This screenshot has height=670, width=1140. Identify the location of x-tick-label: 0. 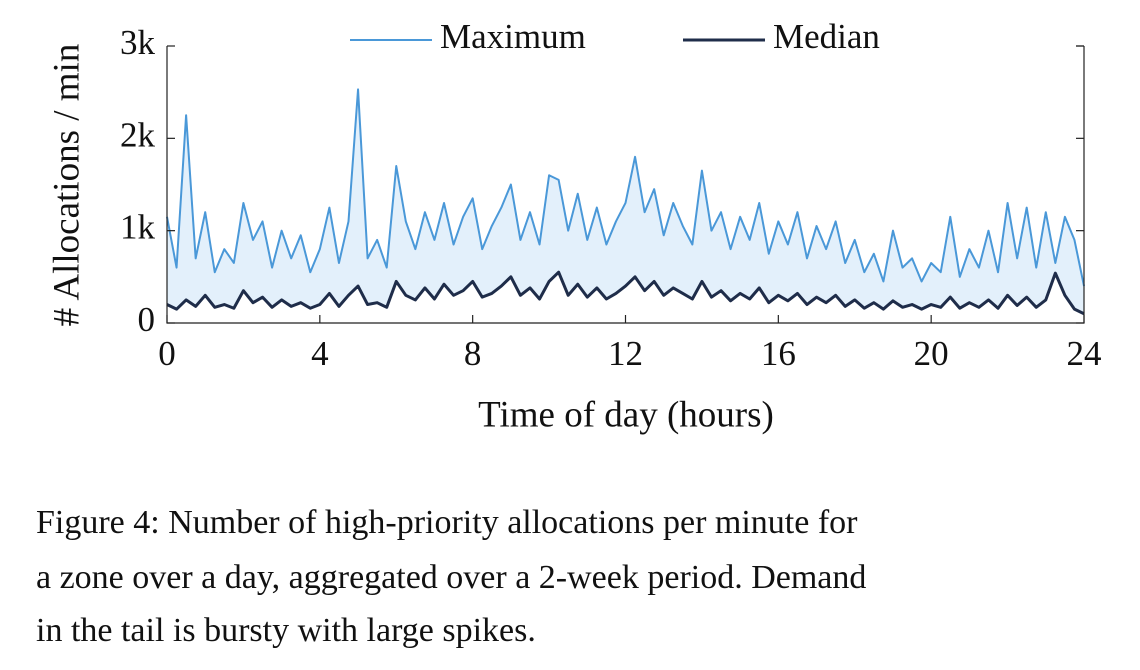
(167, 353).